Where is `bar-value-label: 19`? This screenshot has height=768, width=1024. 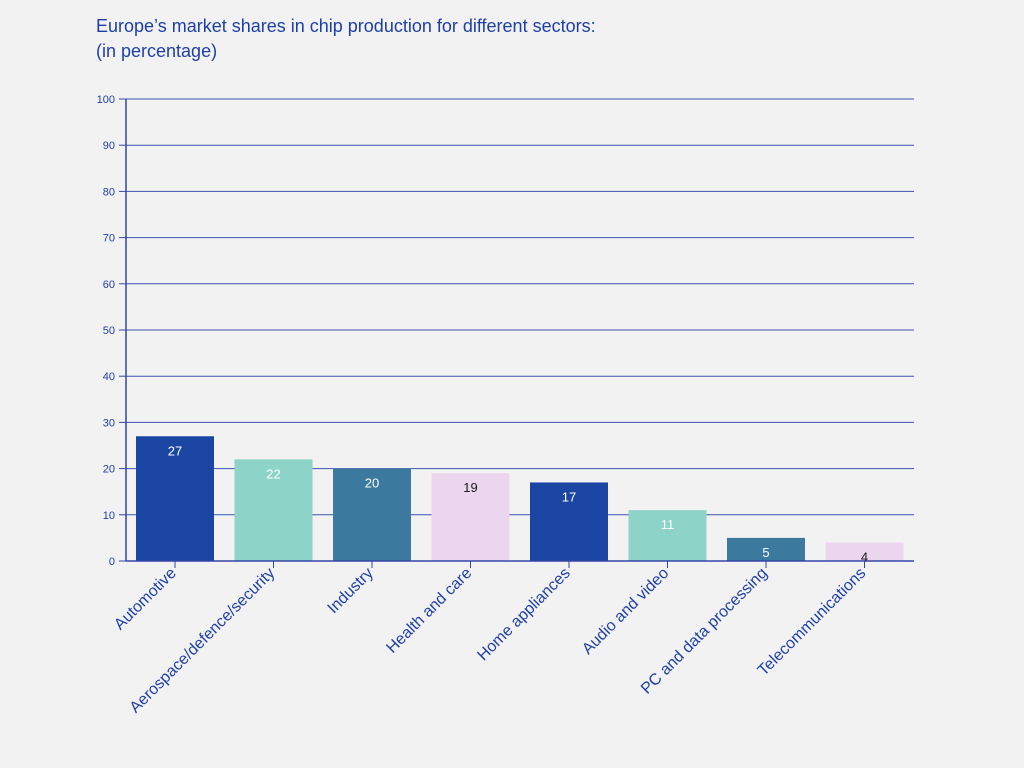
bar-value-label: 19 is located at coordinates (470, 487).